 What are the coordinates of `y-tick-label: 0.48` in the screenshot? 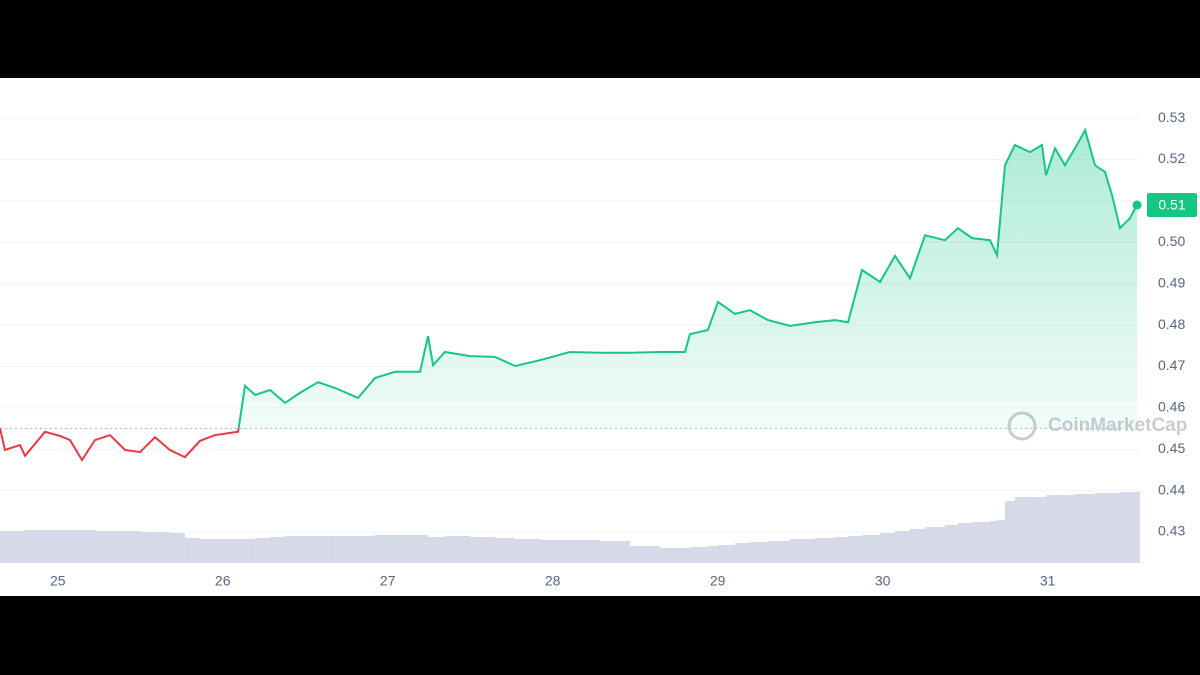 It's located at (1171, 324).